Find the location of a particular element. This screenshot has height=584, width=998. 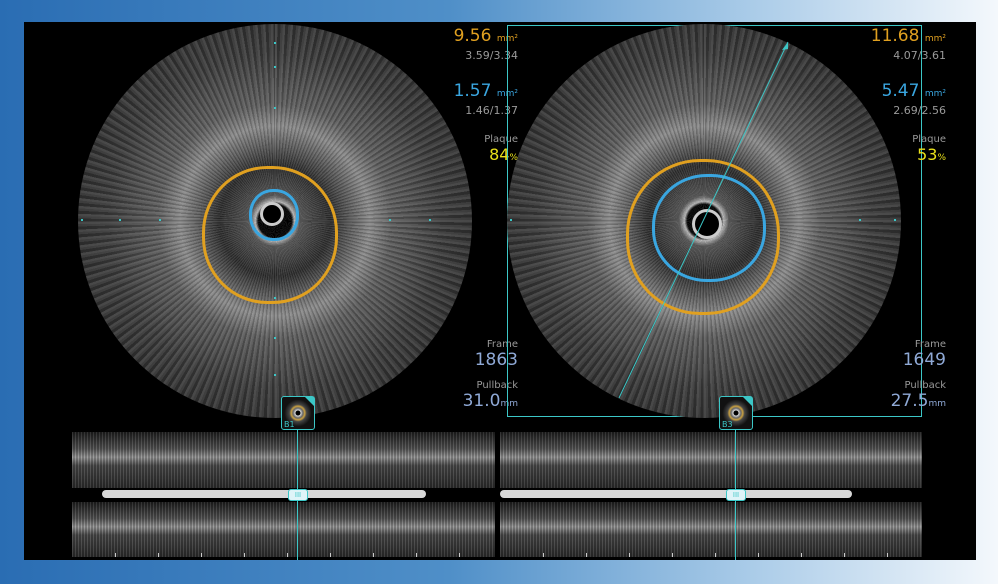

left-eem-area: 9.56 is located at coordinates (472, 36).